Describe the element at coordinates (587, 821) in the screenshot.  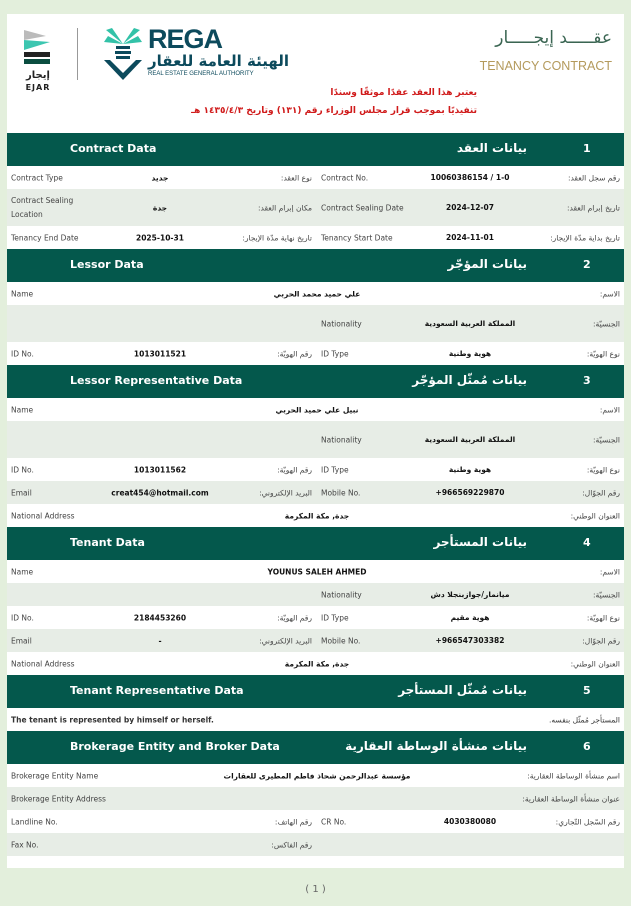
I see `field-label: رقم السّجل التّجاري:` at that location.